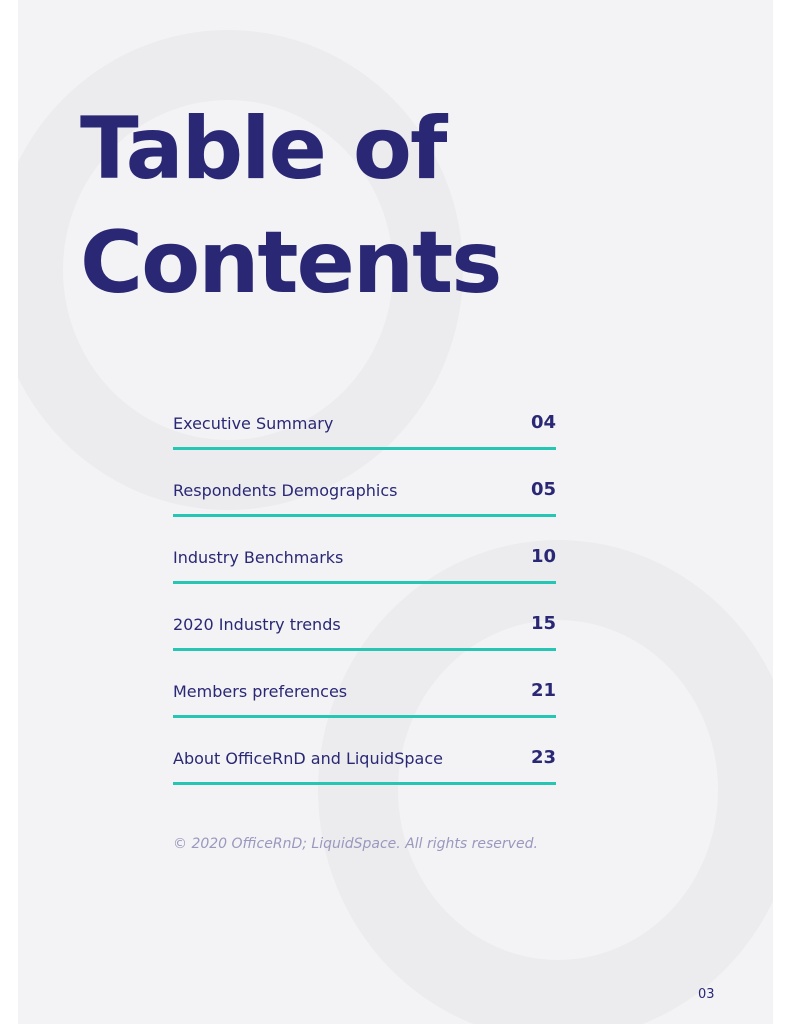 Image resolution: width=791 pixels, height=1024 pixels. What do you see at coordinates (258, 557) in the screenshot?
I see `toc-entry-label: Industry Benchmarks` at bounding box center [258, 557].